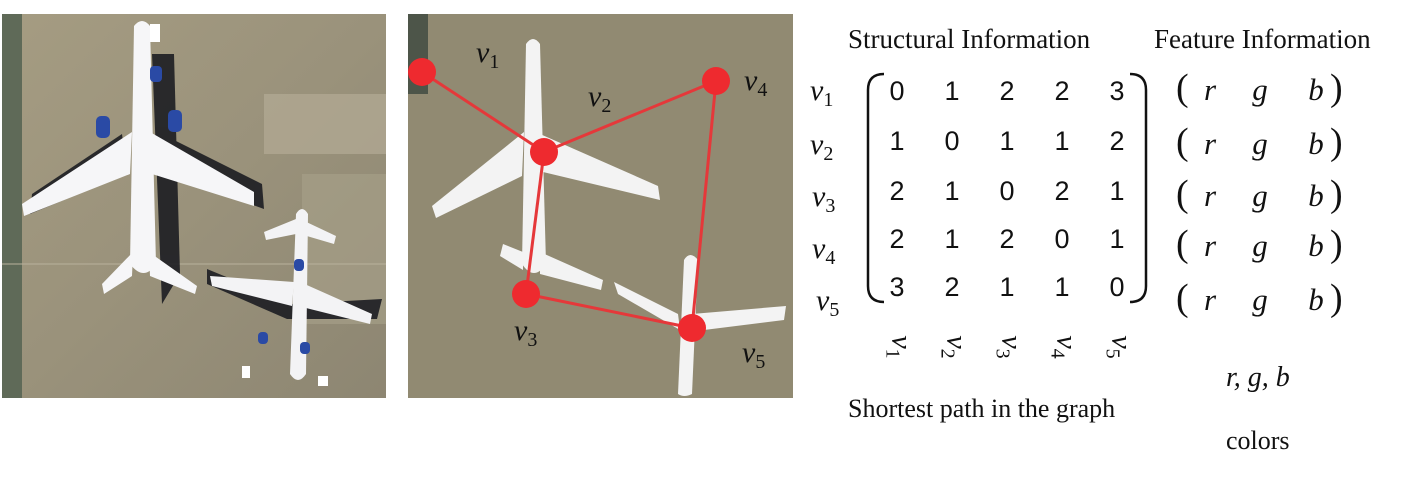  Describe the element at coordinates (1010, 347) in the screenshot. I see `col-label-v3: v3` at that location.